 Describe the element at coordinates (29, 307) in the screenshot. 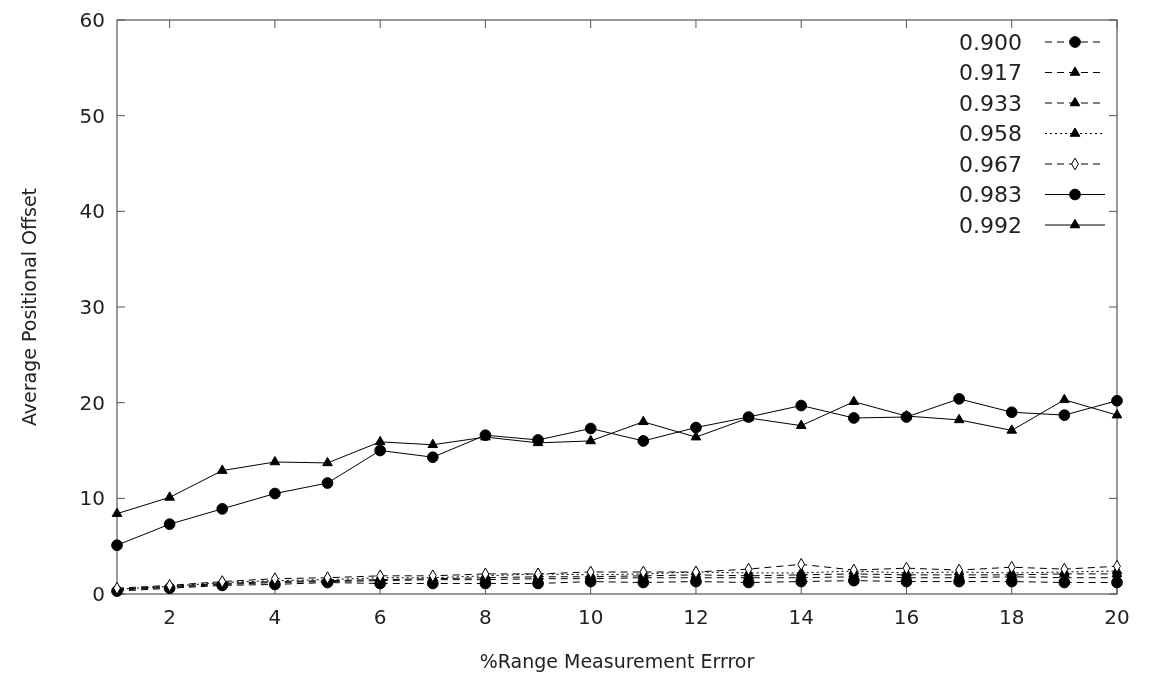

I see `y-axis-title: Average Positional Offset` at that location.